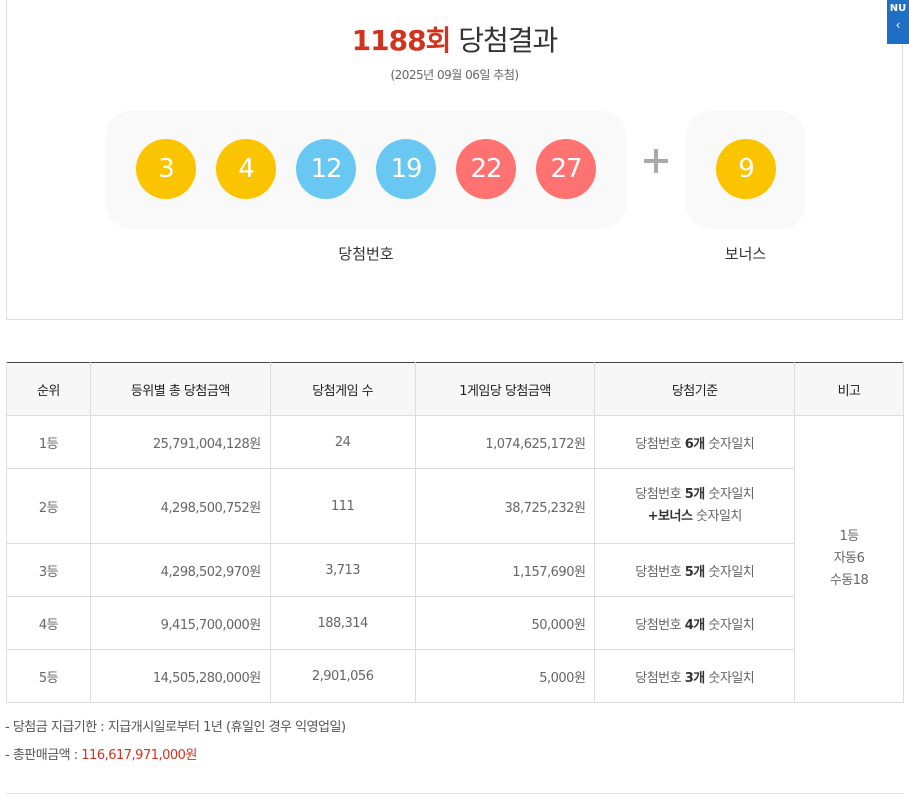 Image resolution: width=909 pixels, height=802 pixels. Describe the element at coordinates (695, 389) in the screenshot. I see `column-header-criteria: 당첨기준` at that location.